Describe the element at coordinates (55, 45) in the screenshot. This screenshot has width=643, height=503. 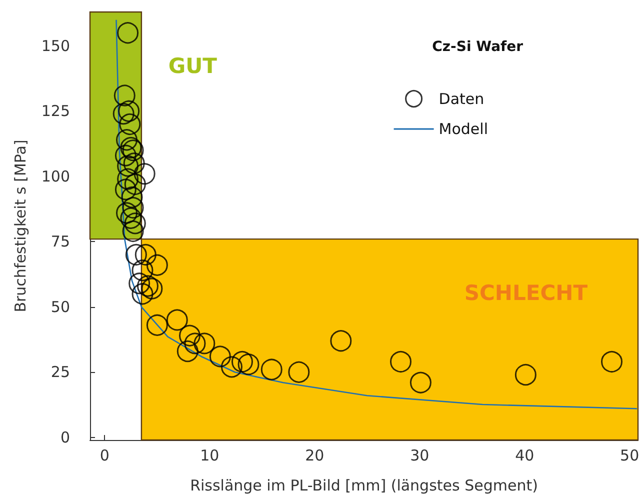
I see `y-tick-label: 150` at that location.